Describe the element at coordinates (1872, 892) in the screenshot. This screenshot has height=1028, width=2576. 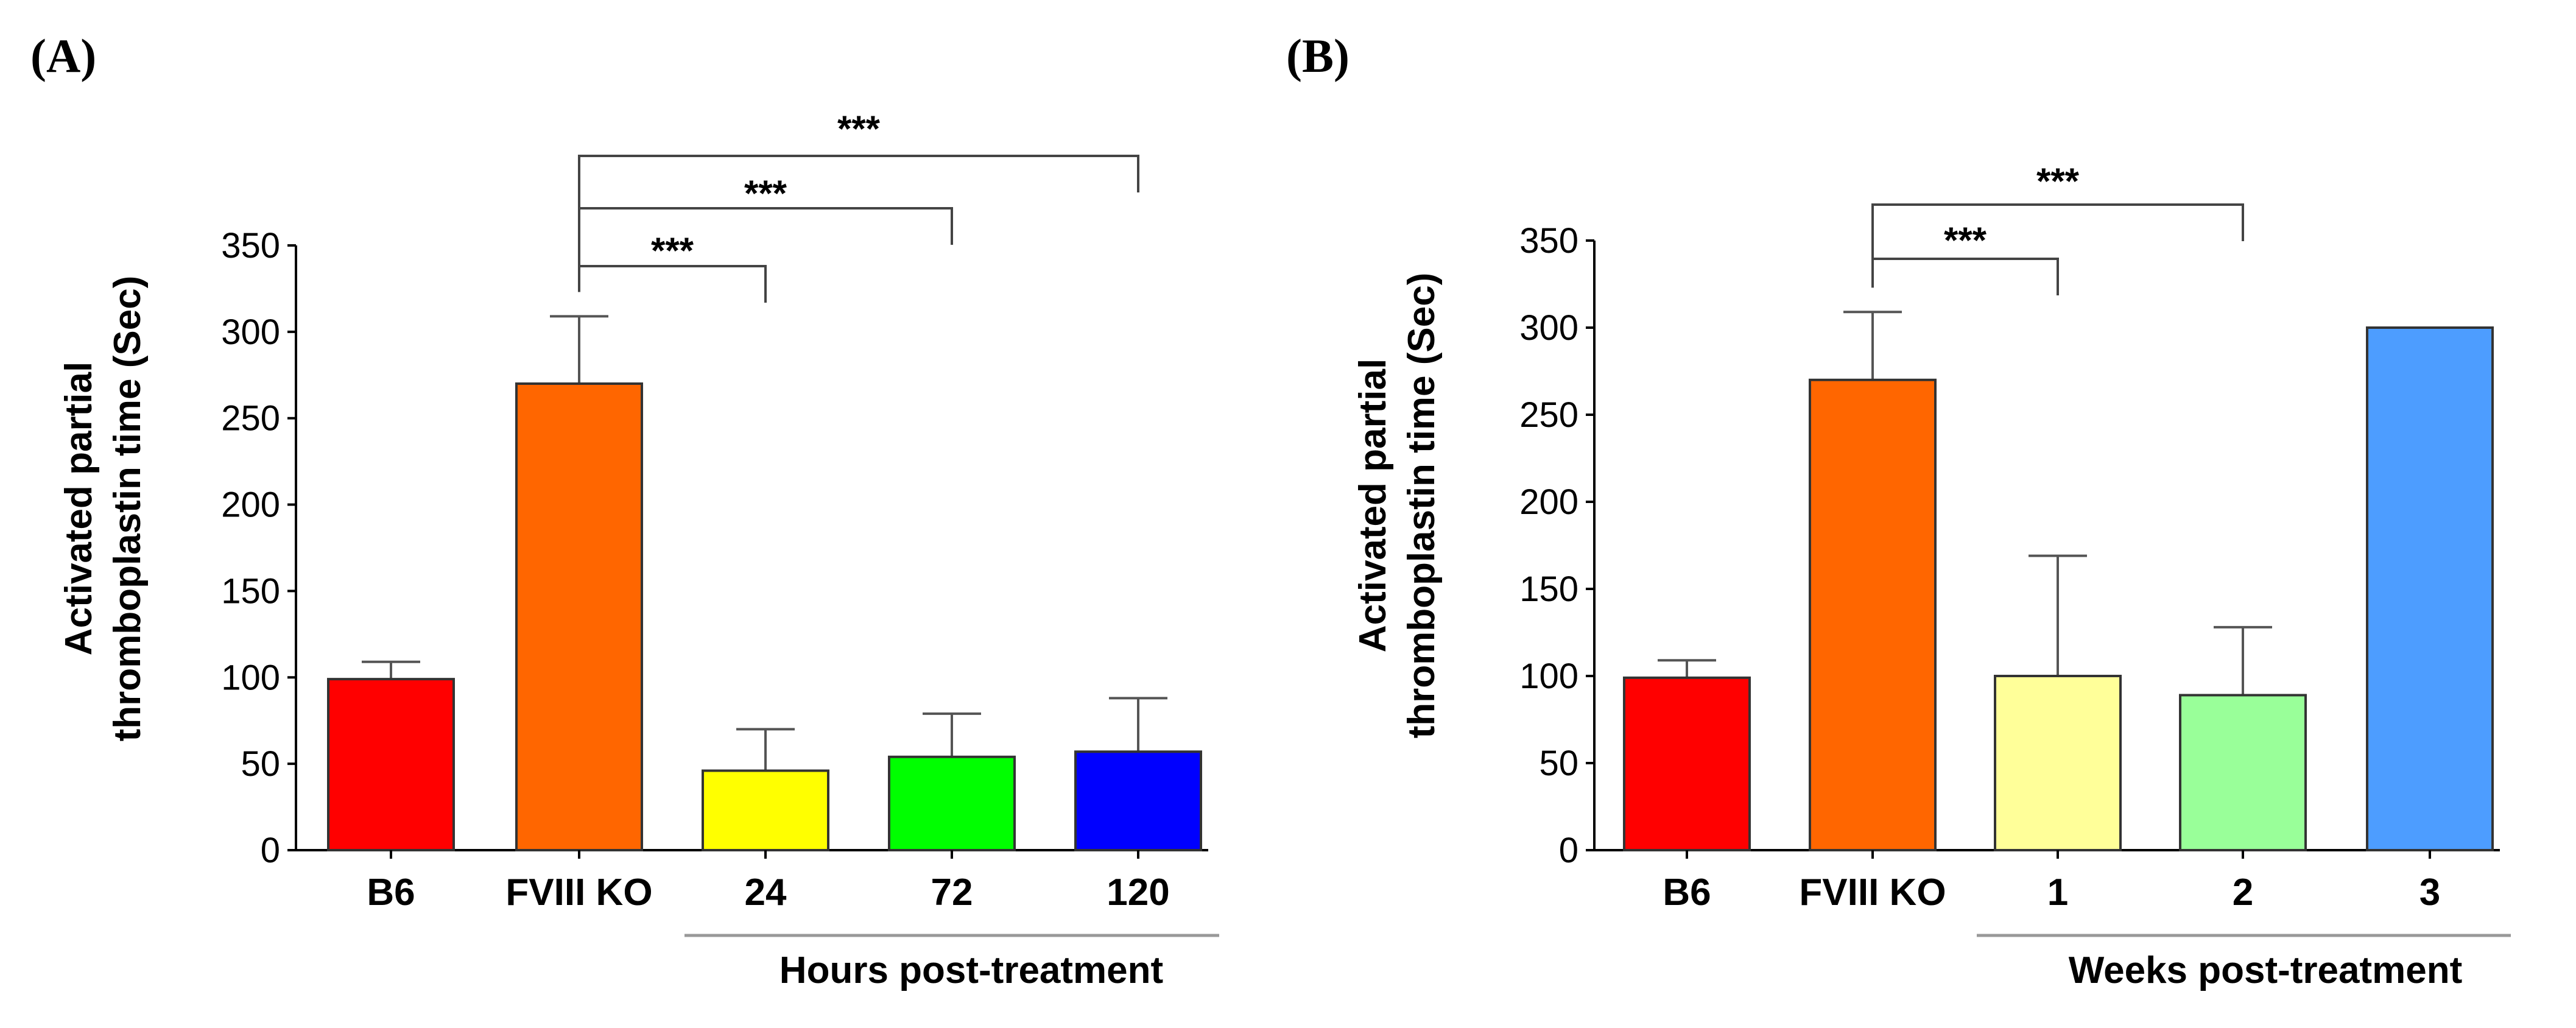
I see `panel-b-category-label: FVIII KO` at that location.